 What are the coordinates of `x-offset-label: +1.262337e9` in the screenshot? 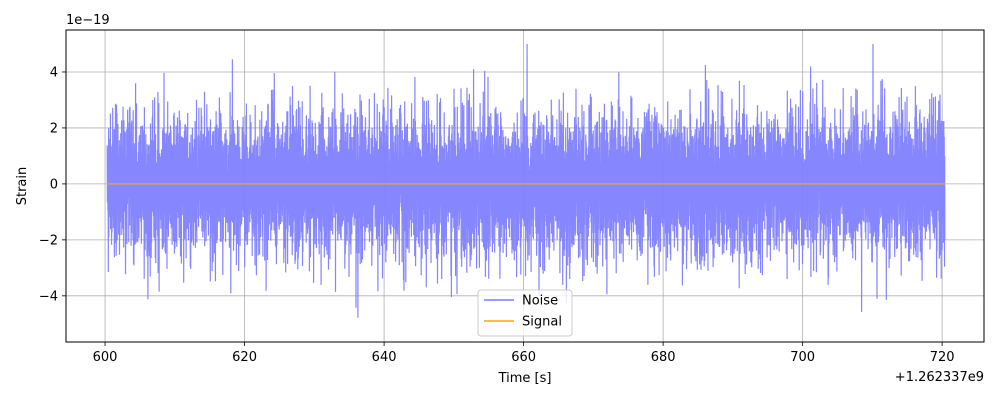 It's located at (939, 377).